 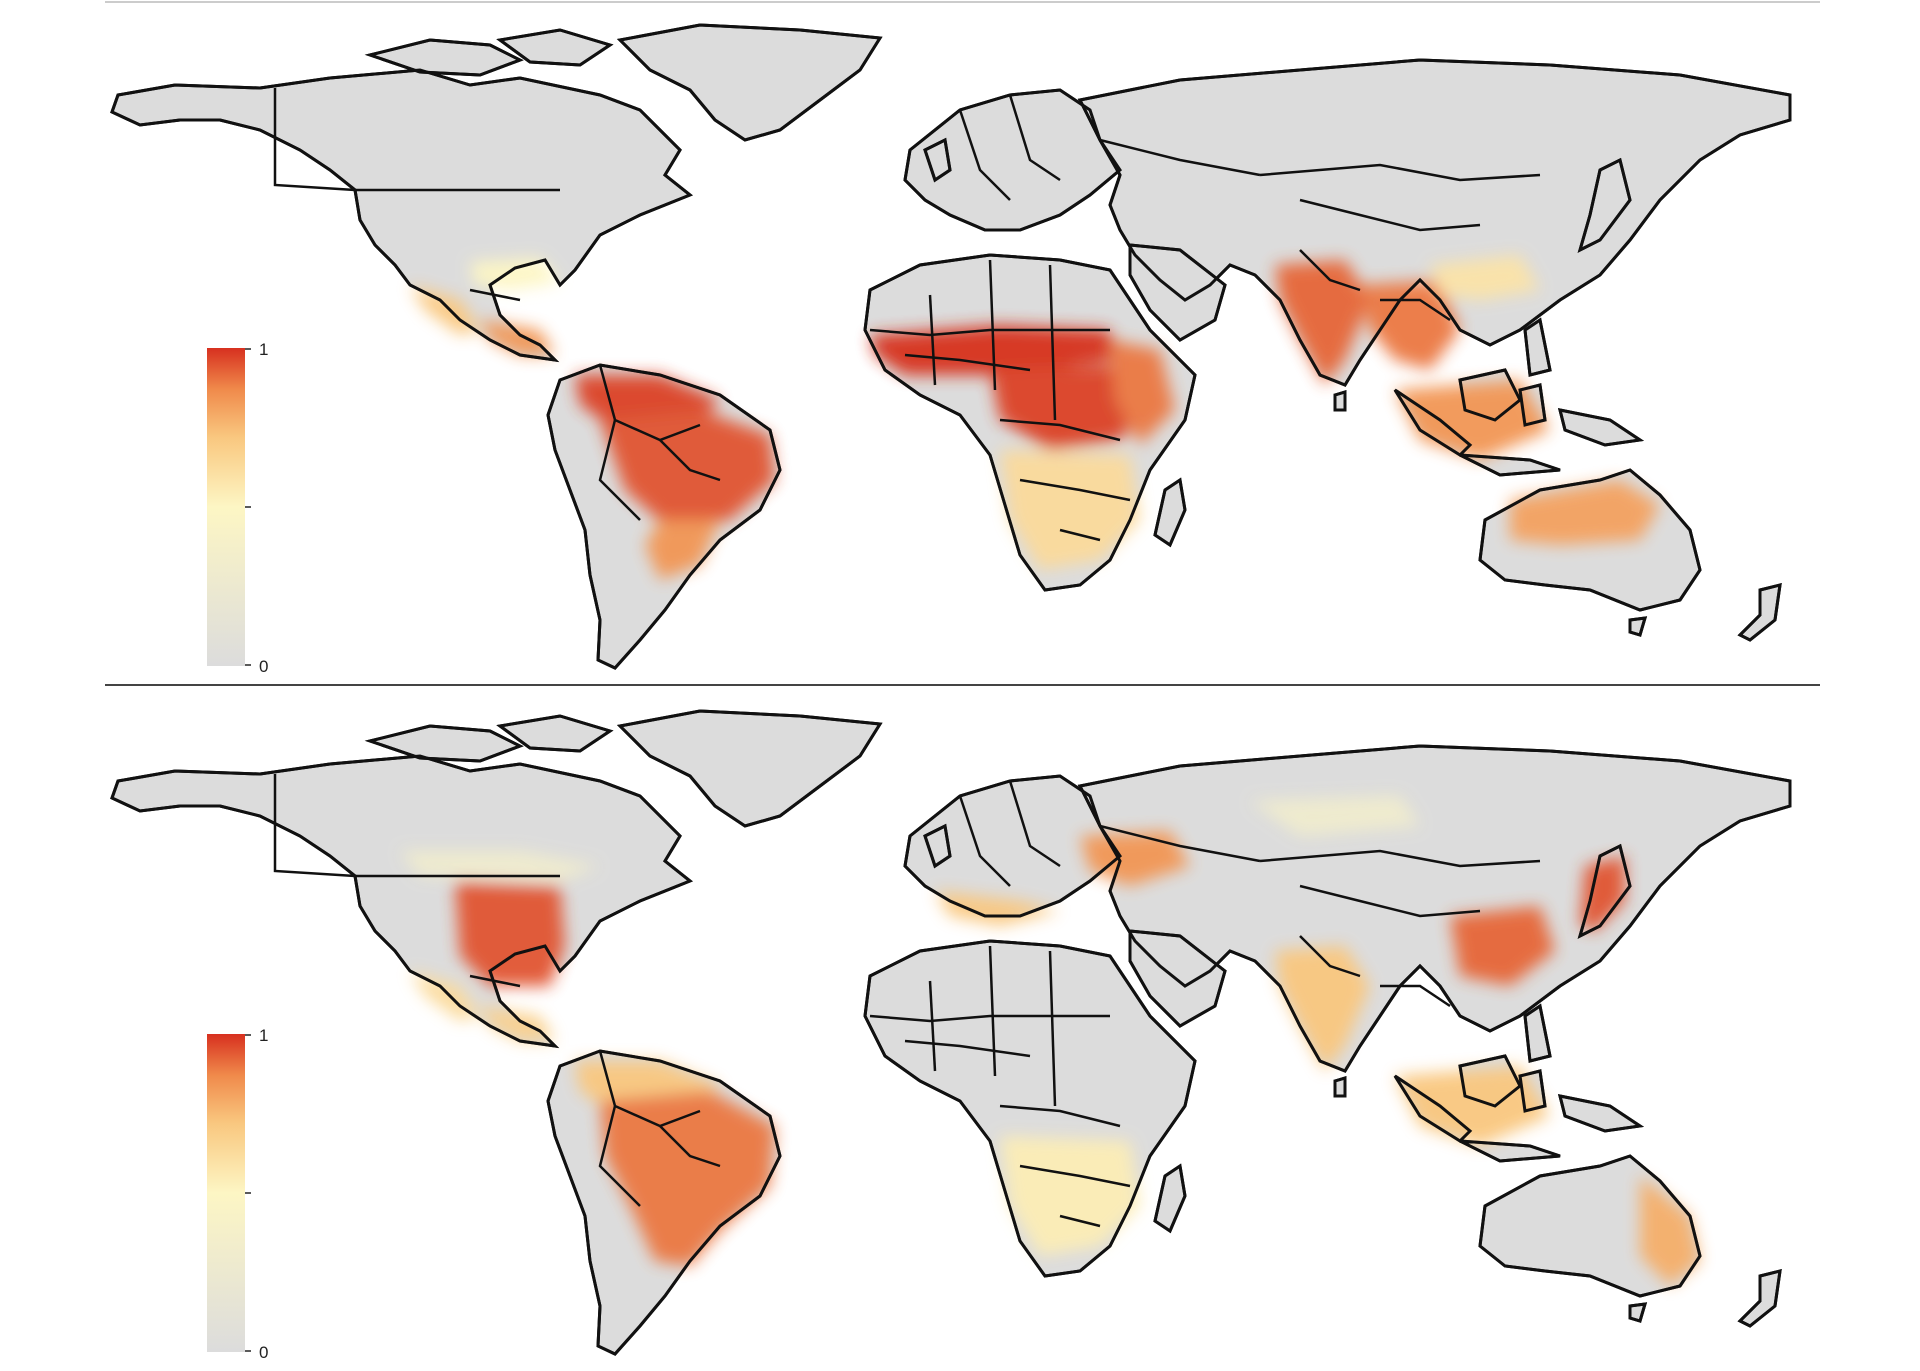 I want to click on legend-max-label-bottom: 1, so click(x=263, y=1035).